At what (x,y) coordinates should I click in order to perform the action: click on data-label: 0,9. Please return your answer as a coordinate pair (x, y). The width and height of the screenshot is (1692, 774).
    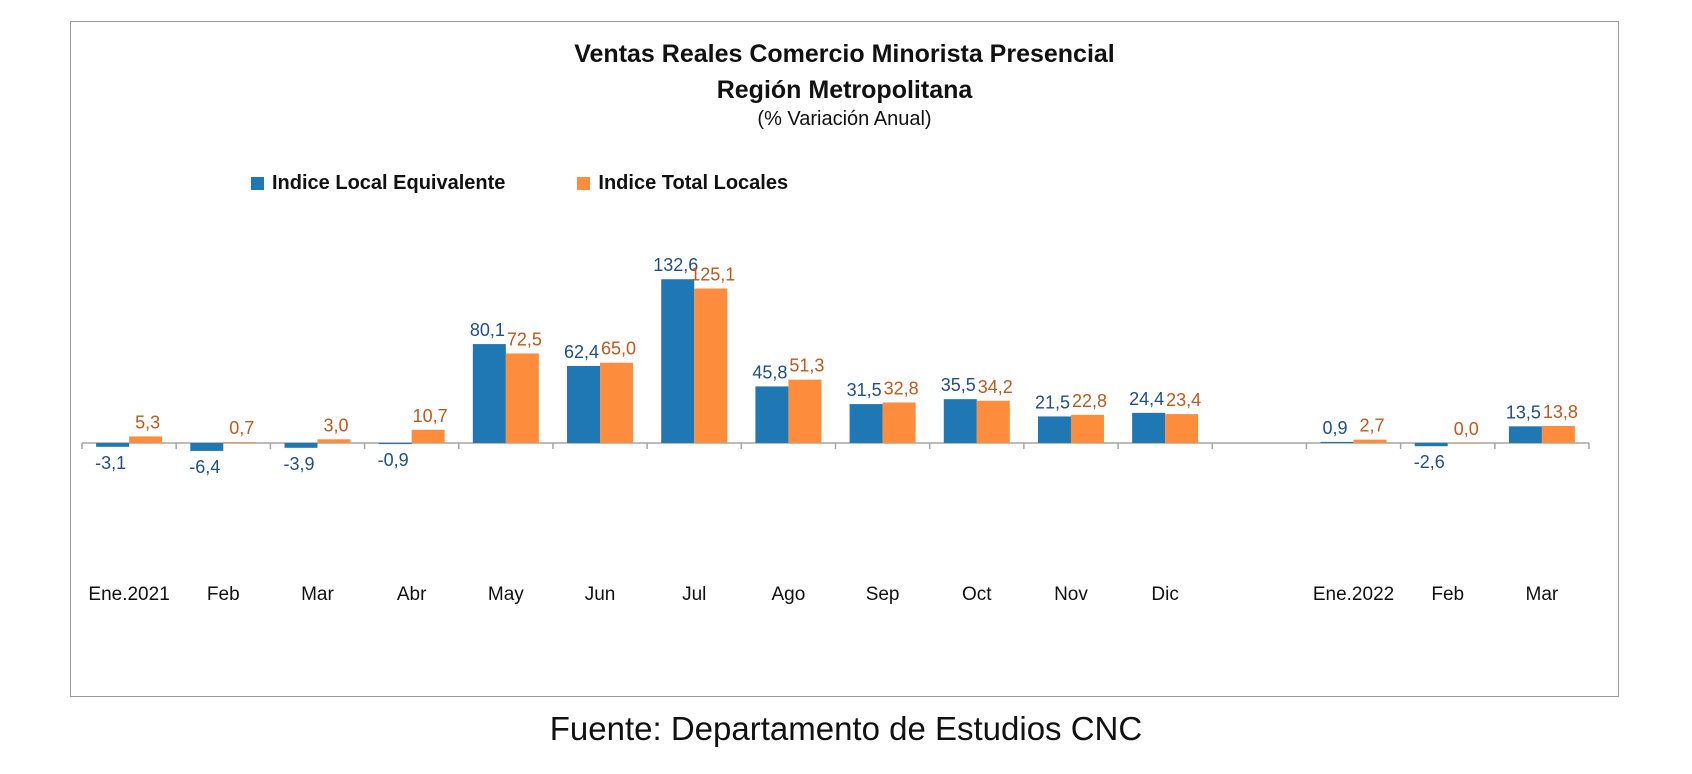
    Looking at the image, I should click on (1335, 428).